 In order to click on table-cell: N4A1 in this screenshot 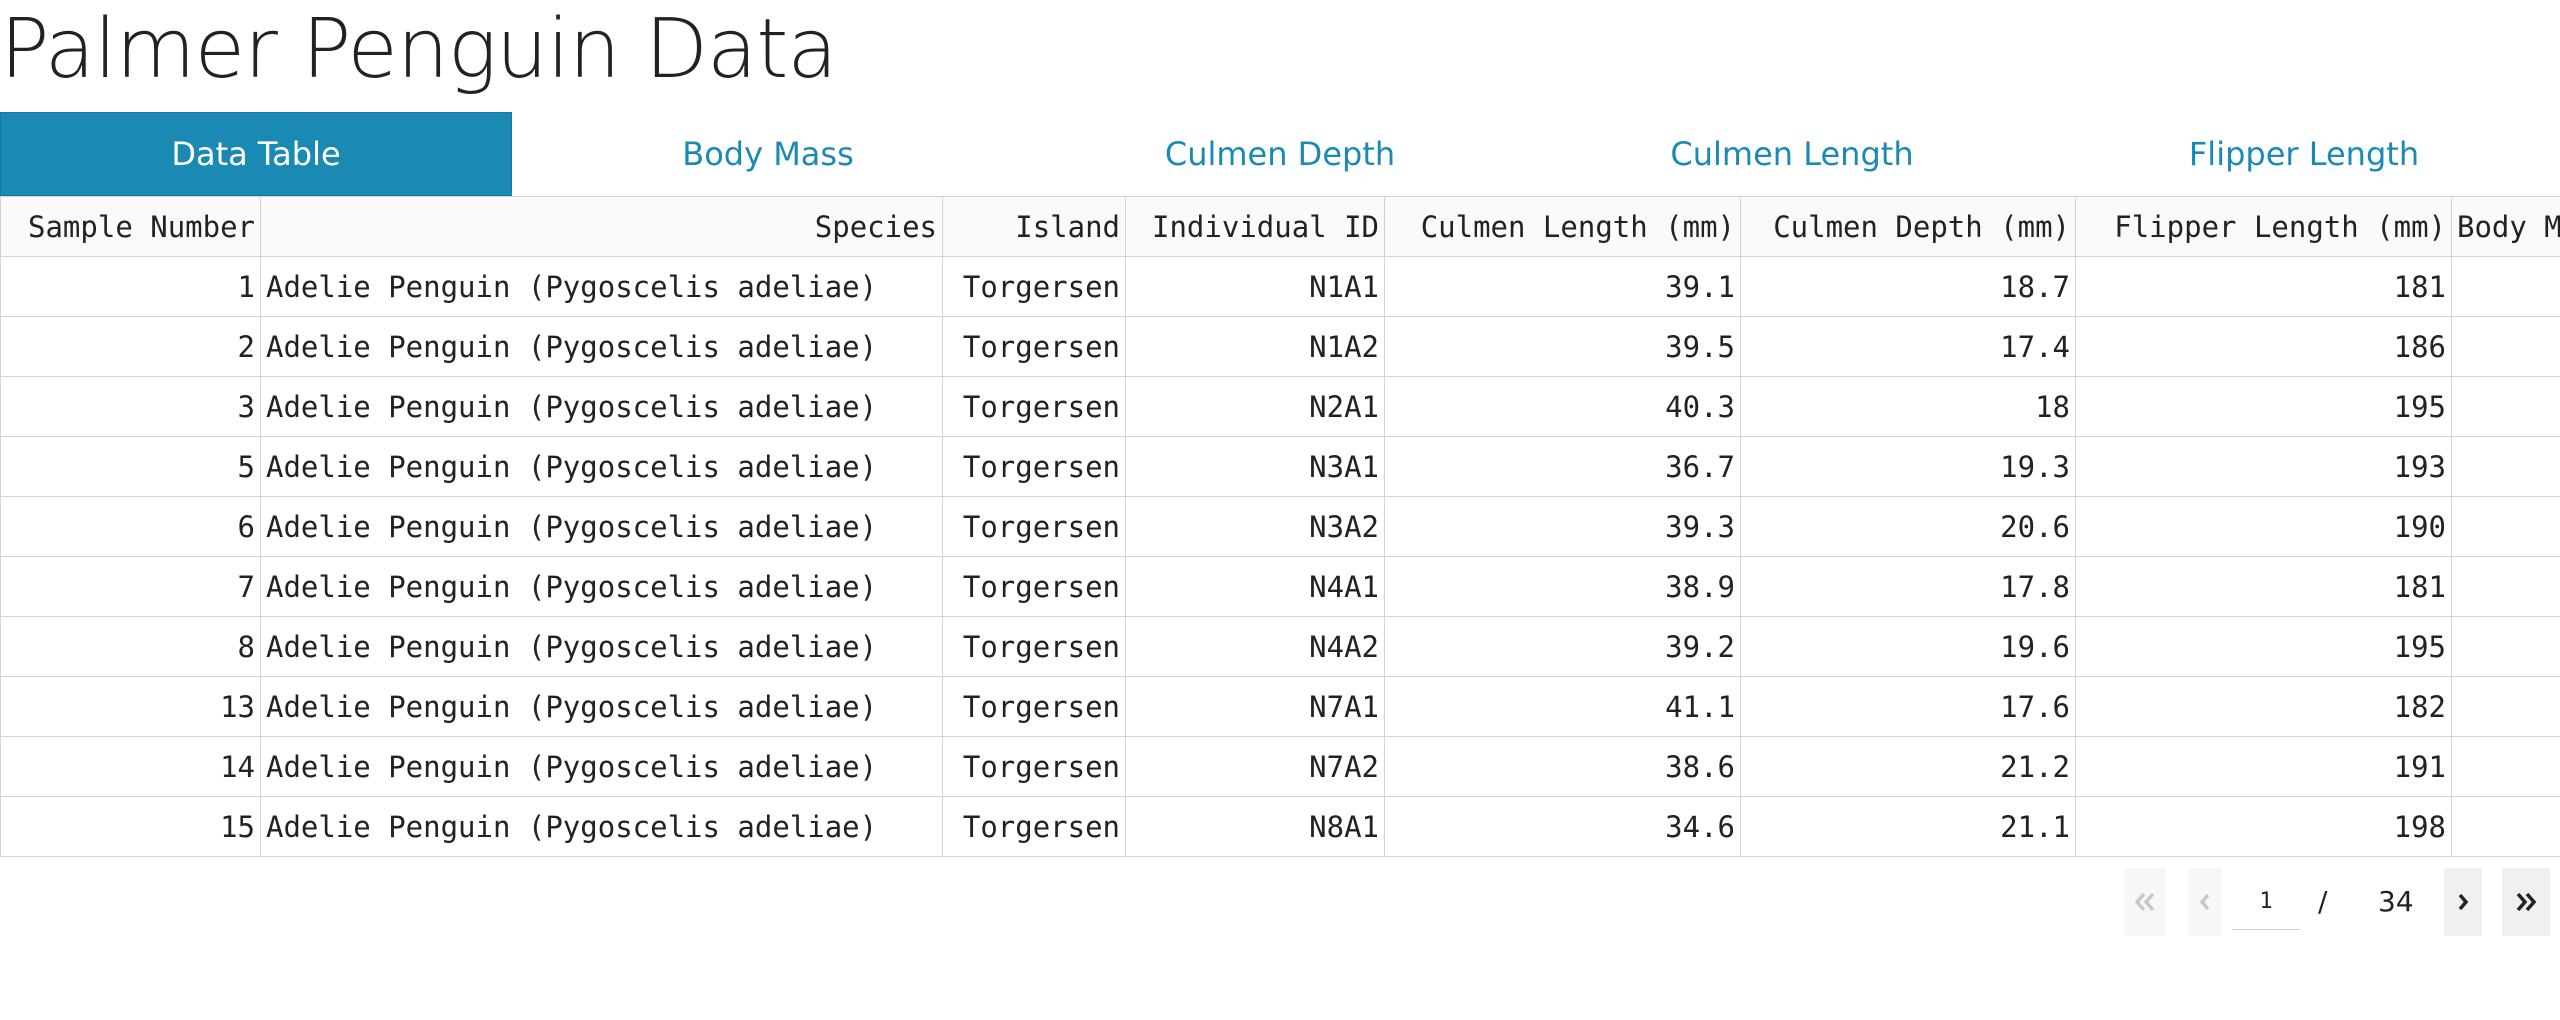, I will do `click(1255, 586)`.